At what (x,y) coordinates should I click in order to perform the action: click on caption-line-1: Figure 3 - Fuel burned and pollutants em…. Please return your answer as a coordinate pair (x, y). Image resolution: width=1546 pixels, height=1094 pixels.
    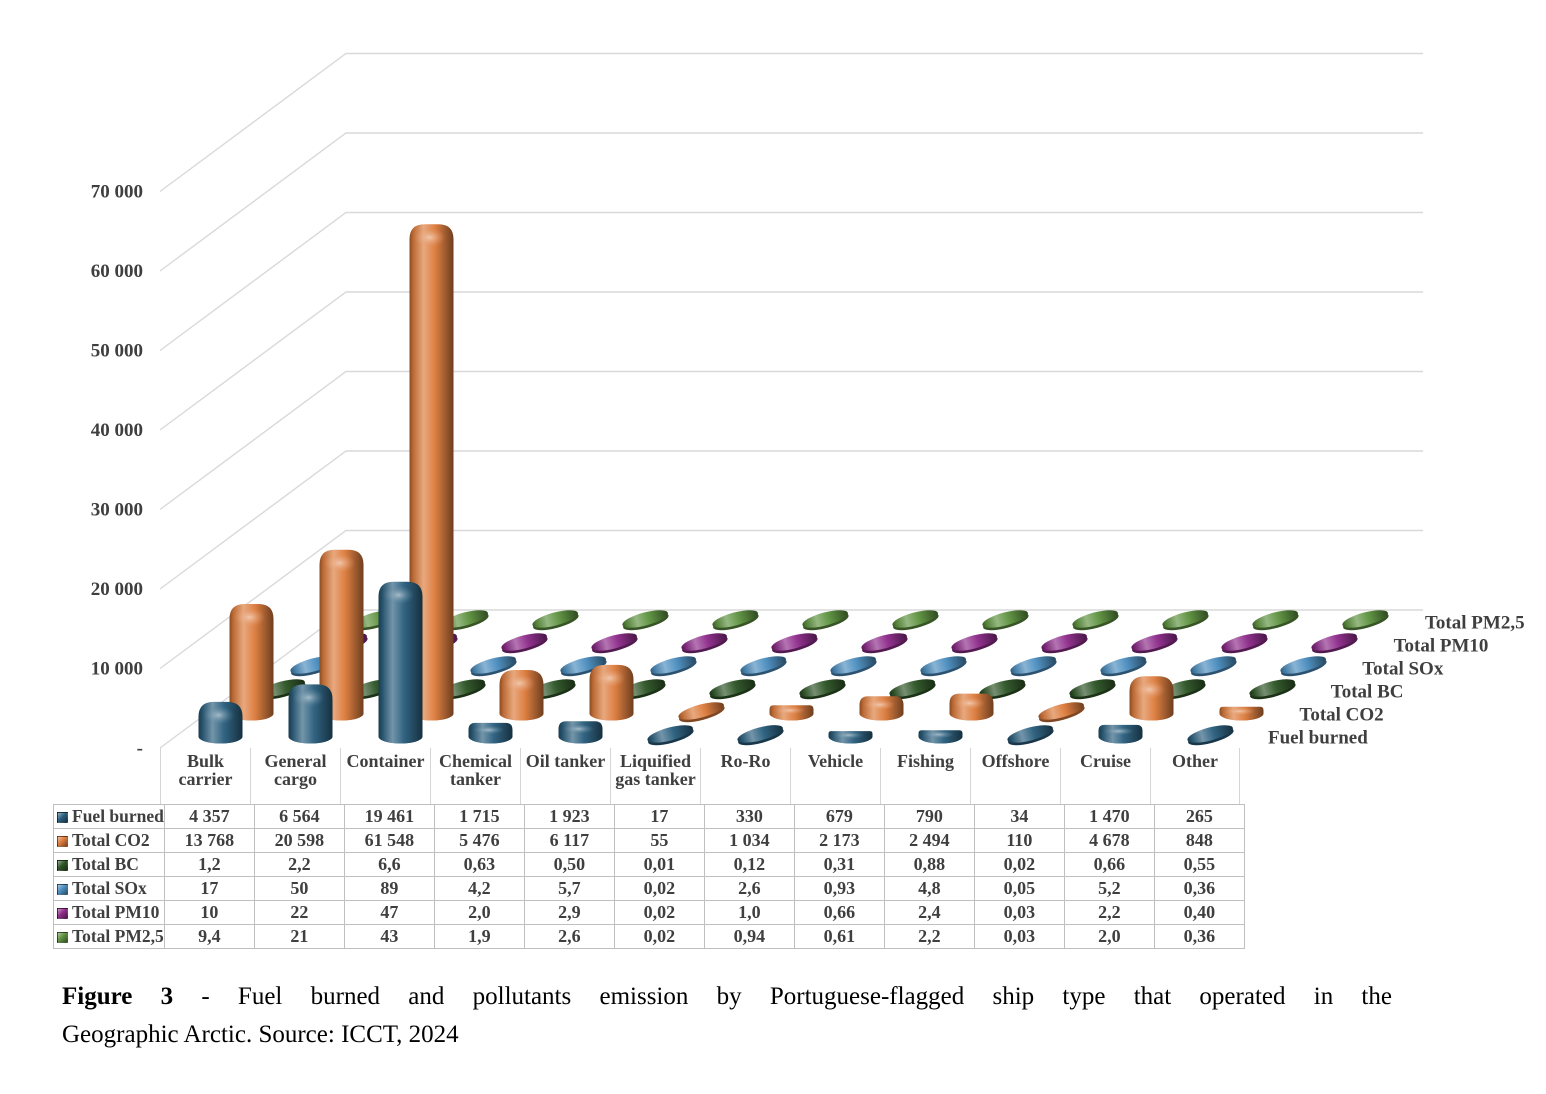
    Looking at the image, I should click on (727, 997).